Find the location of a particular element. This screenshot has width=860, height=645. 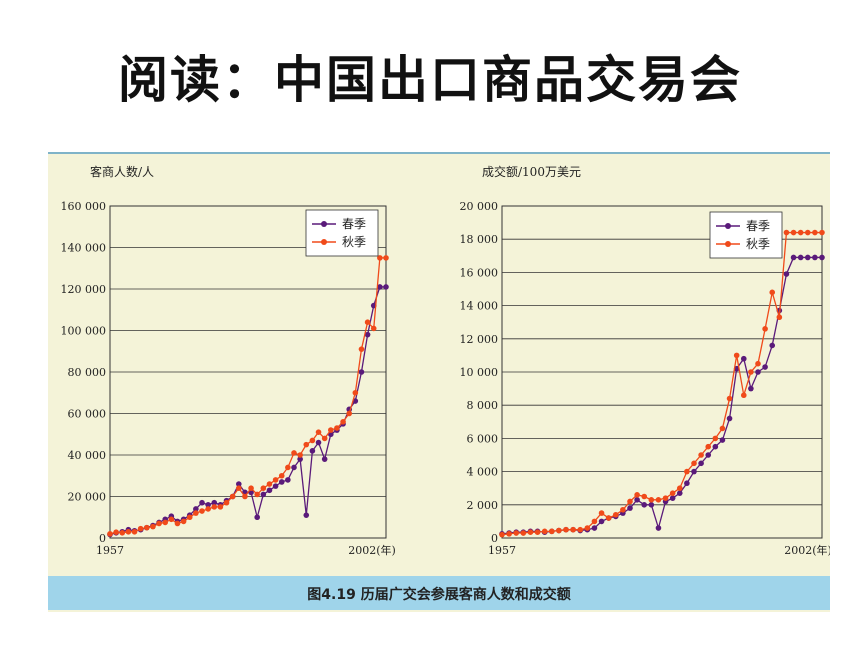

y-tick-label: 16 000 is located at coordinates (479, 272).